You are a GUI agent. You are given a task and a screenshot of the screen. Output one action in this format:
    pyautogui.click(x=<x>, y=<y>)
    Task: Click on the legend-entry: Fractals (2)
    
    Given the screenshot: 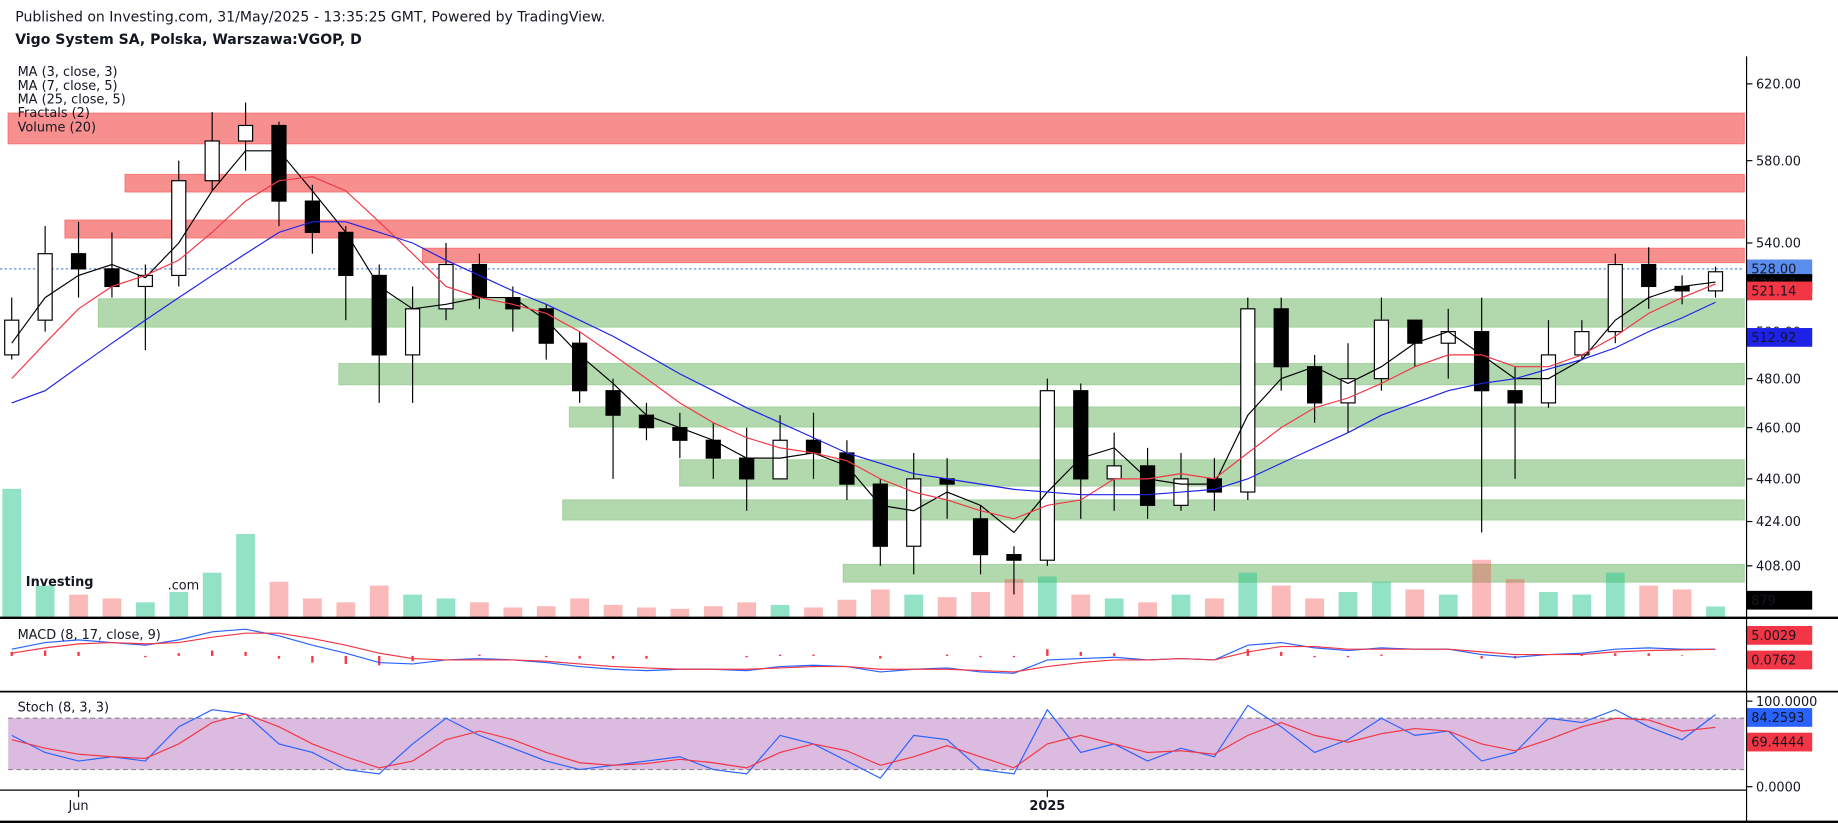 What is the action you would take?
    pyautogui.click(x=54, y=113)
    